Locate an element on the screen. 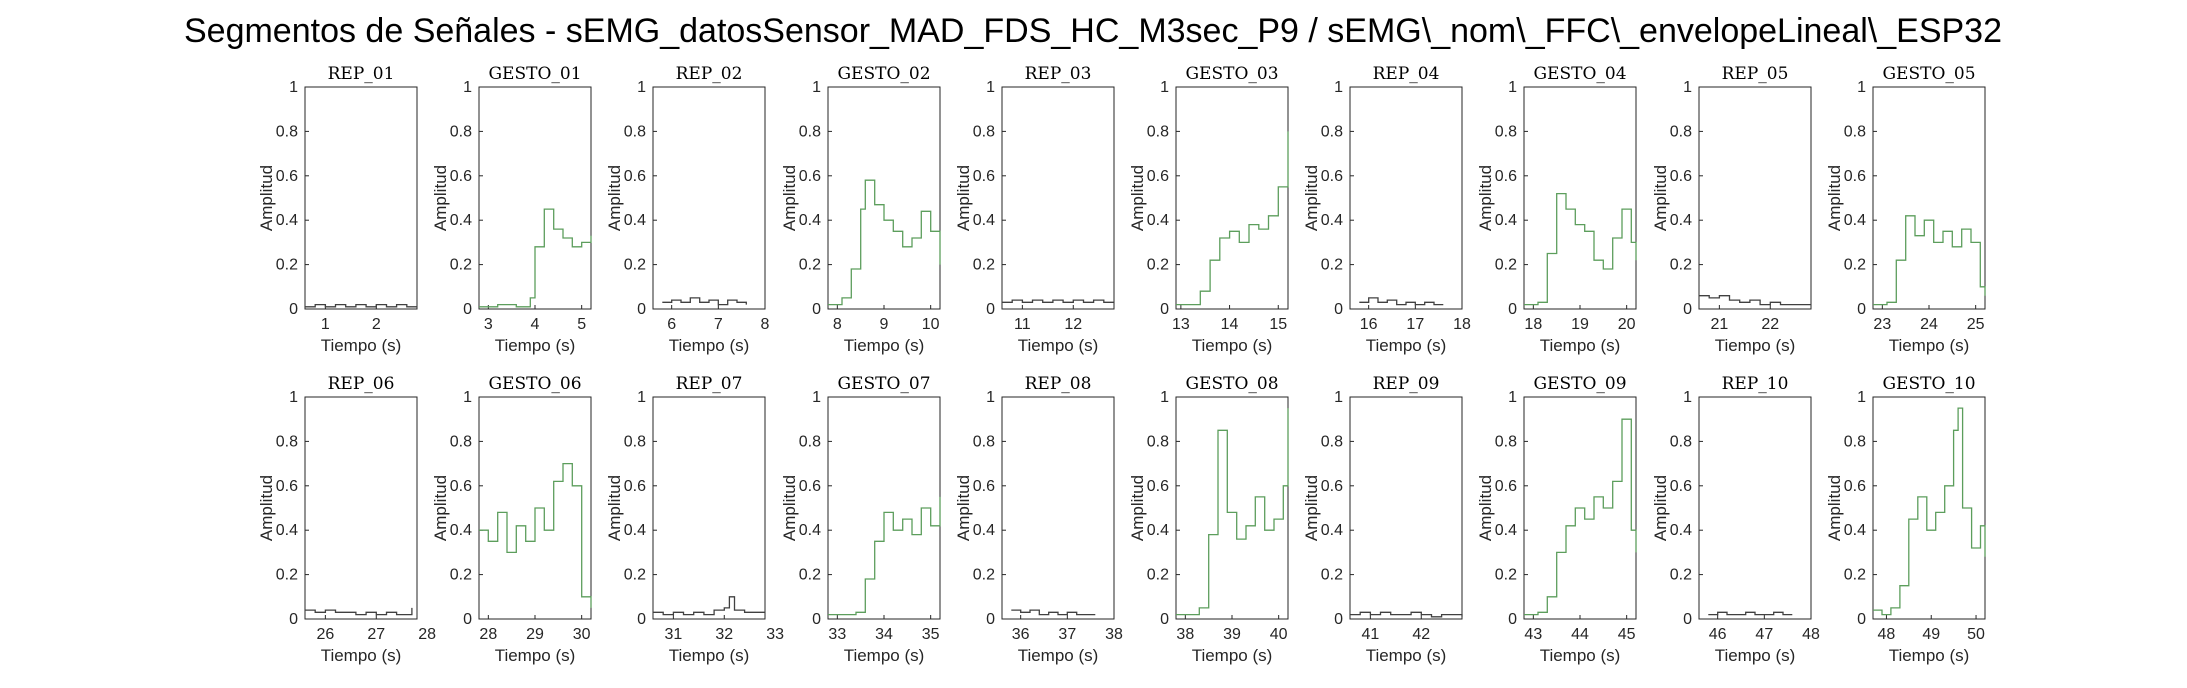  x-tick-label: 24 is located at coordinates (1929, 324).